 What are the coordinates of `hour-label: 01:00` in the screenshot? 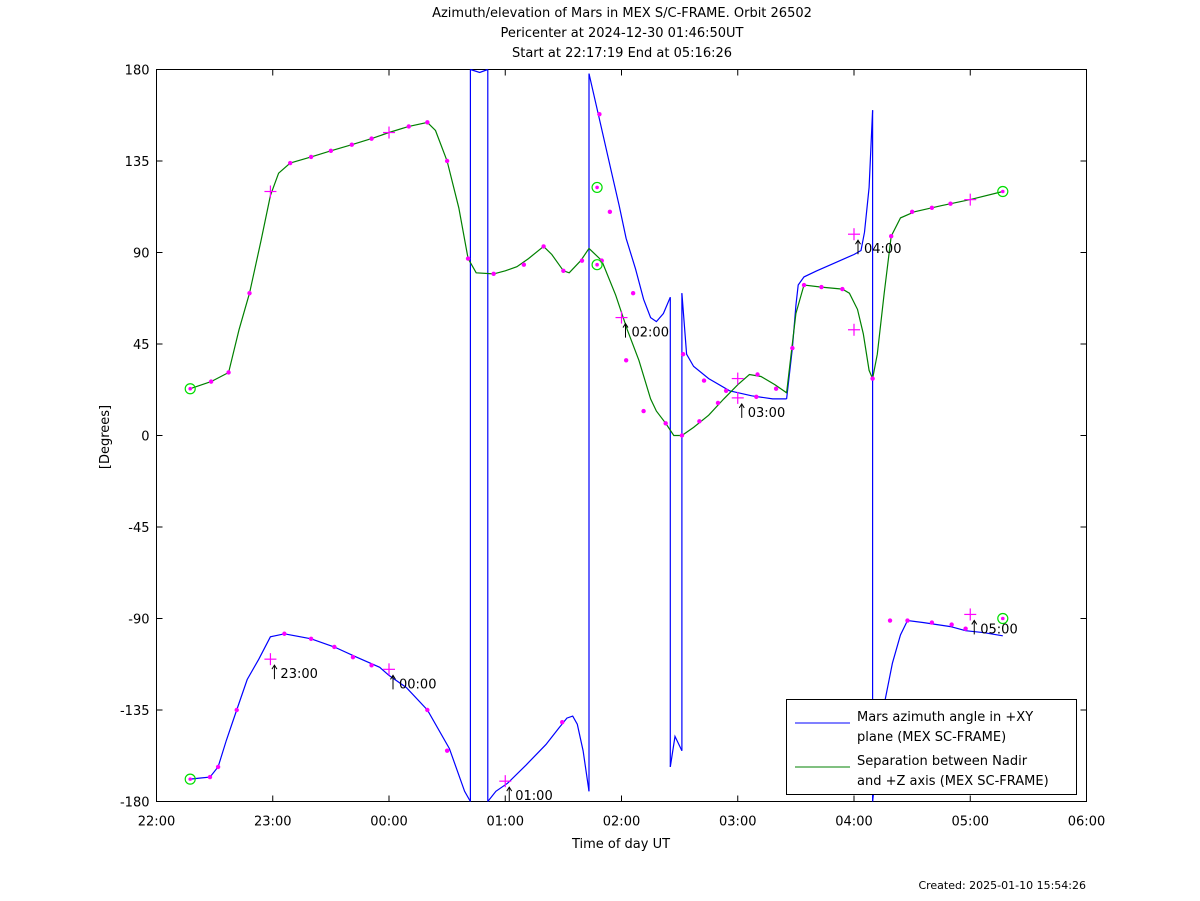 It's located at (533, 796).